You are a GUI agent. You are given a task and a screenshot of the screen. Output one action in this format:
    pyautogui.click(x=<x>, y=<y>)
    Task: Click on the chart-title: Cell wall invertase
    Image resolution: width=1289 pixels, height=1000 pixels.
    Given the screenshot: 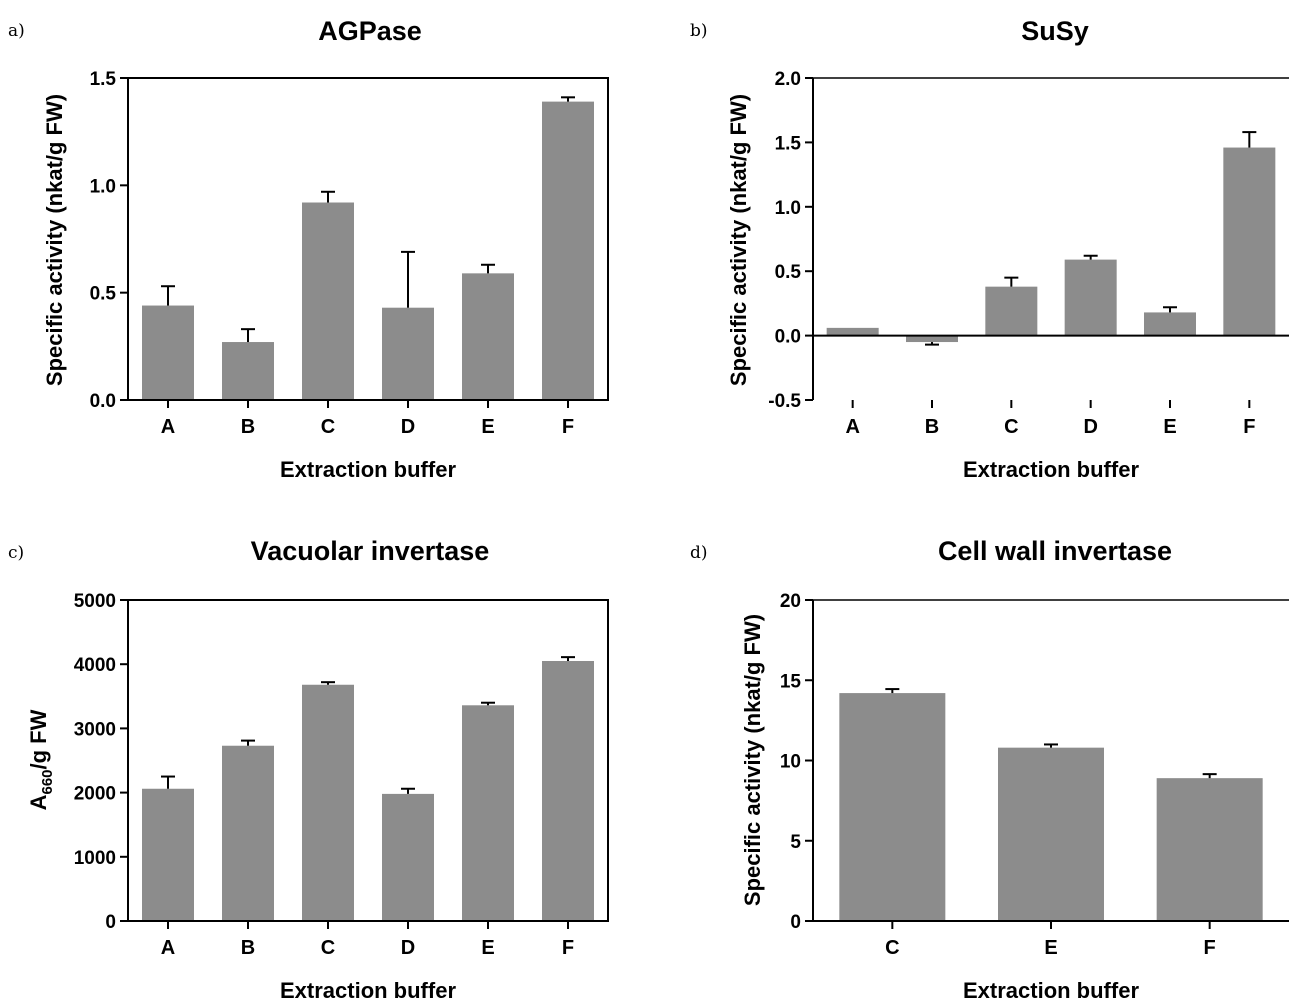 What is the action you would take?
    pyautogui.click(x=1055, y=551)
    